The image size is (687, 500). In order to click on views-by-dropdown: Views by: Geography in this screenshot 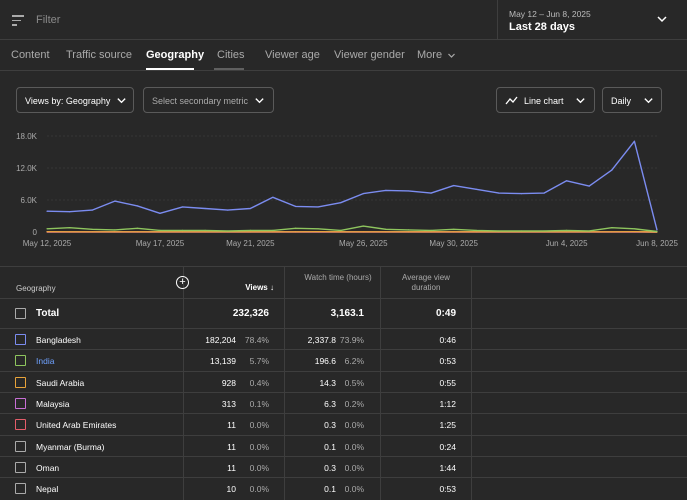, I will do `click(75, 100)`.